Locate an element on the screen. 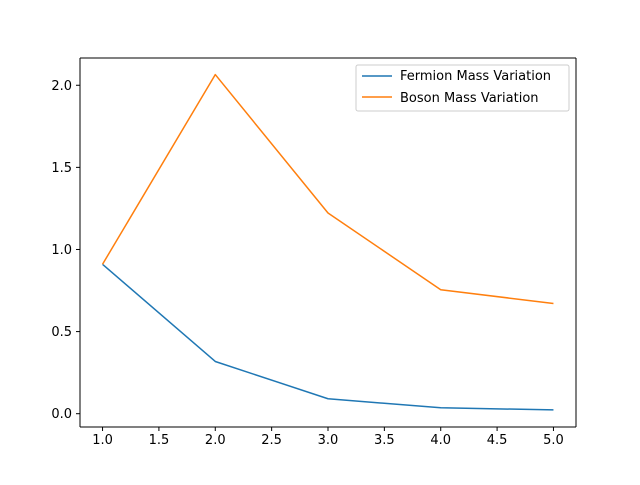 The height and width of the screenshot is (485, 640). x-tick-label: 1.0 is located at coordinates (102, 440).